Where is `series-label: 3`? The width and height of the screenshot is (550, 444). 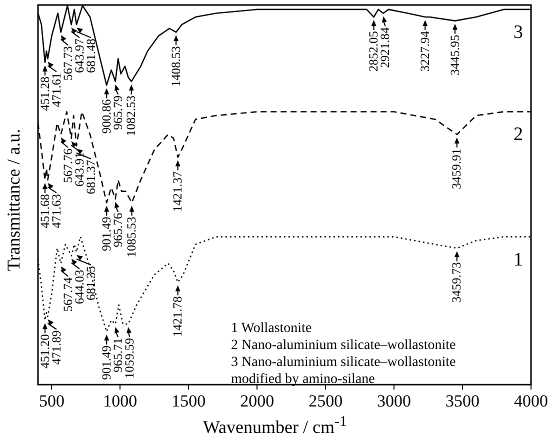
series-label: 3 is located at coordinates (518, 32).